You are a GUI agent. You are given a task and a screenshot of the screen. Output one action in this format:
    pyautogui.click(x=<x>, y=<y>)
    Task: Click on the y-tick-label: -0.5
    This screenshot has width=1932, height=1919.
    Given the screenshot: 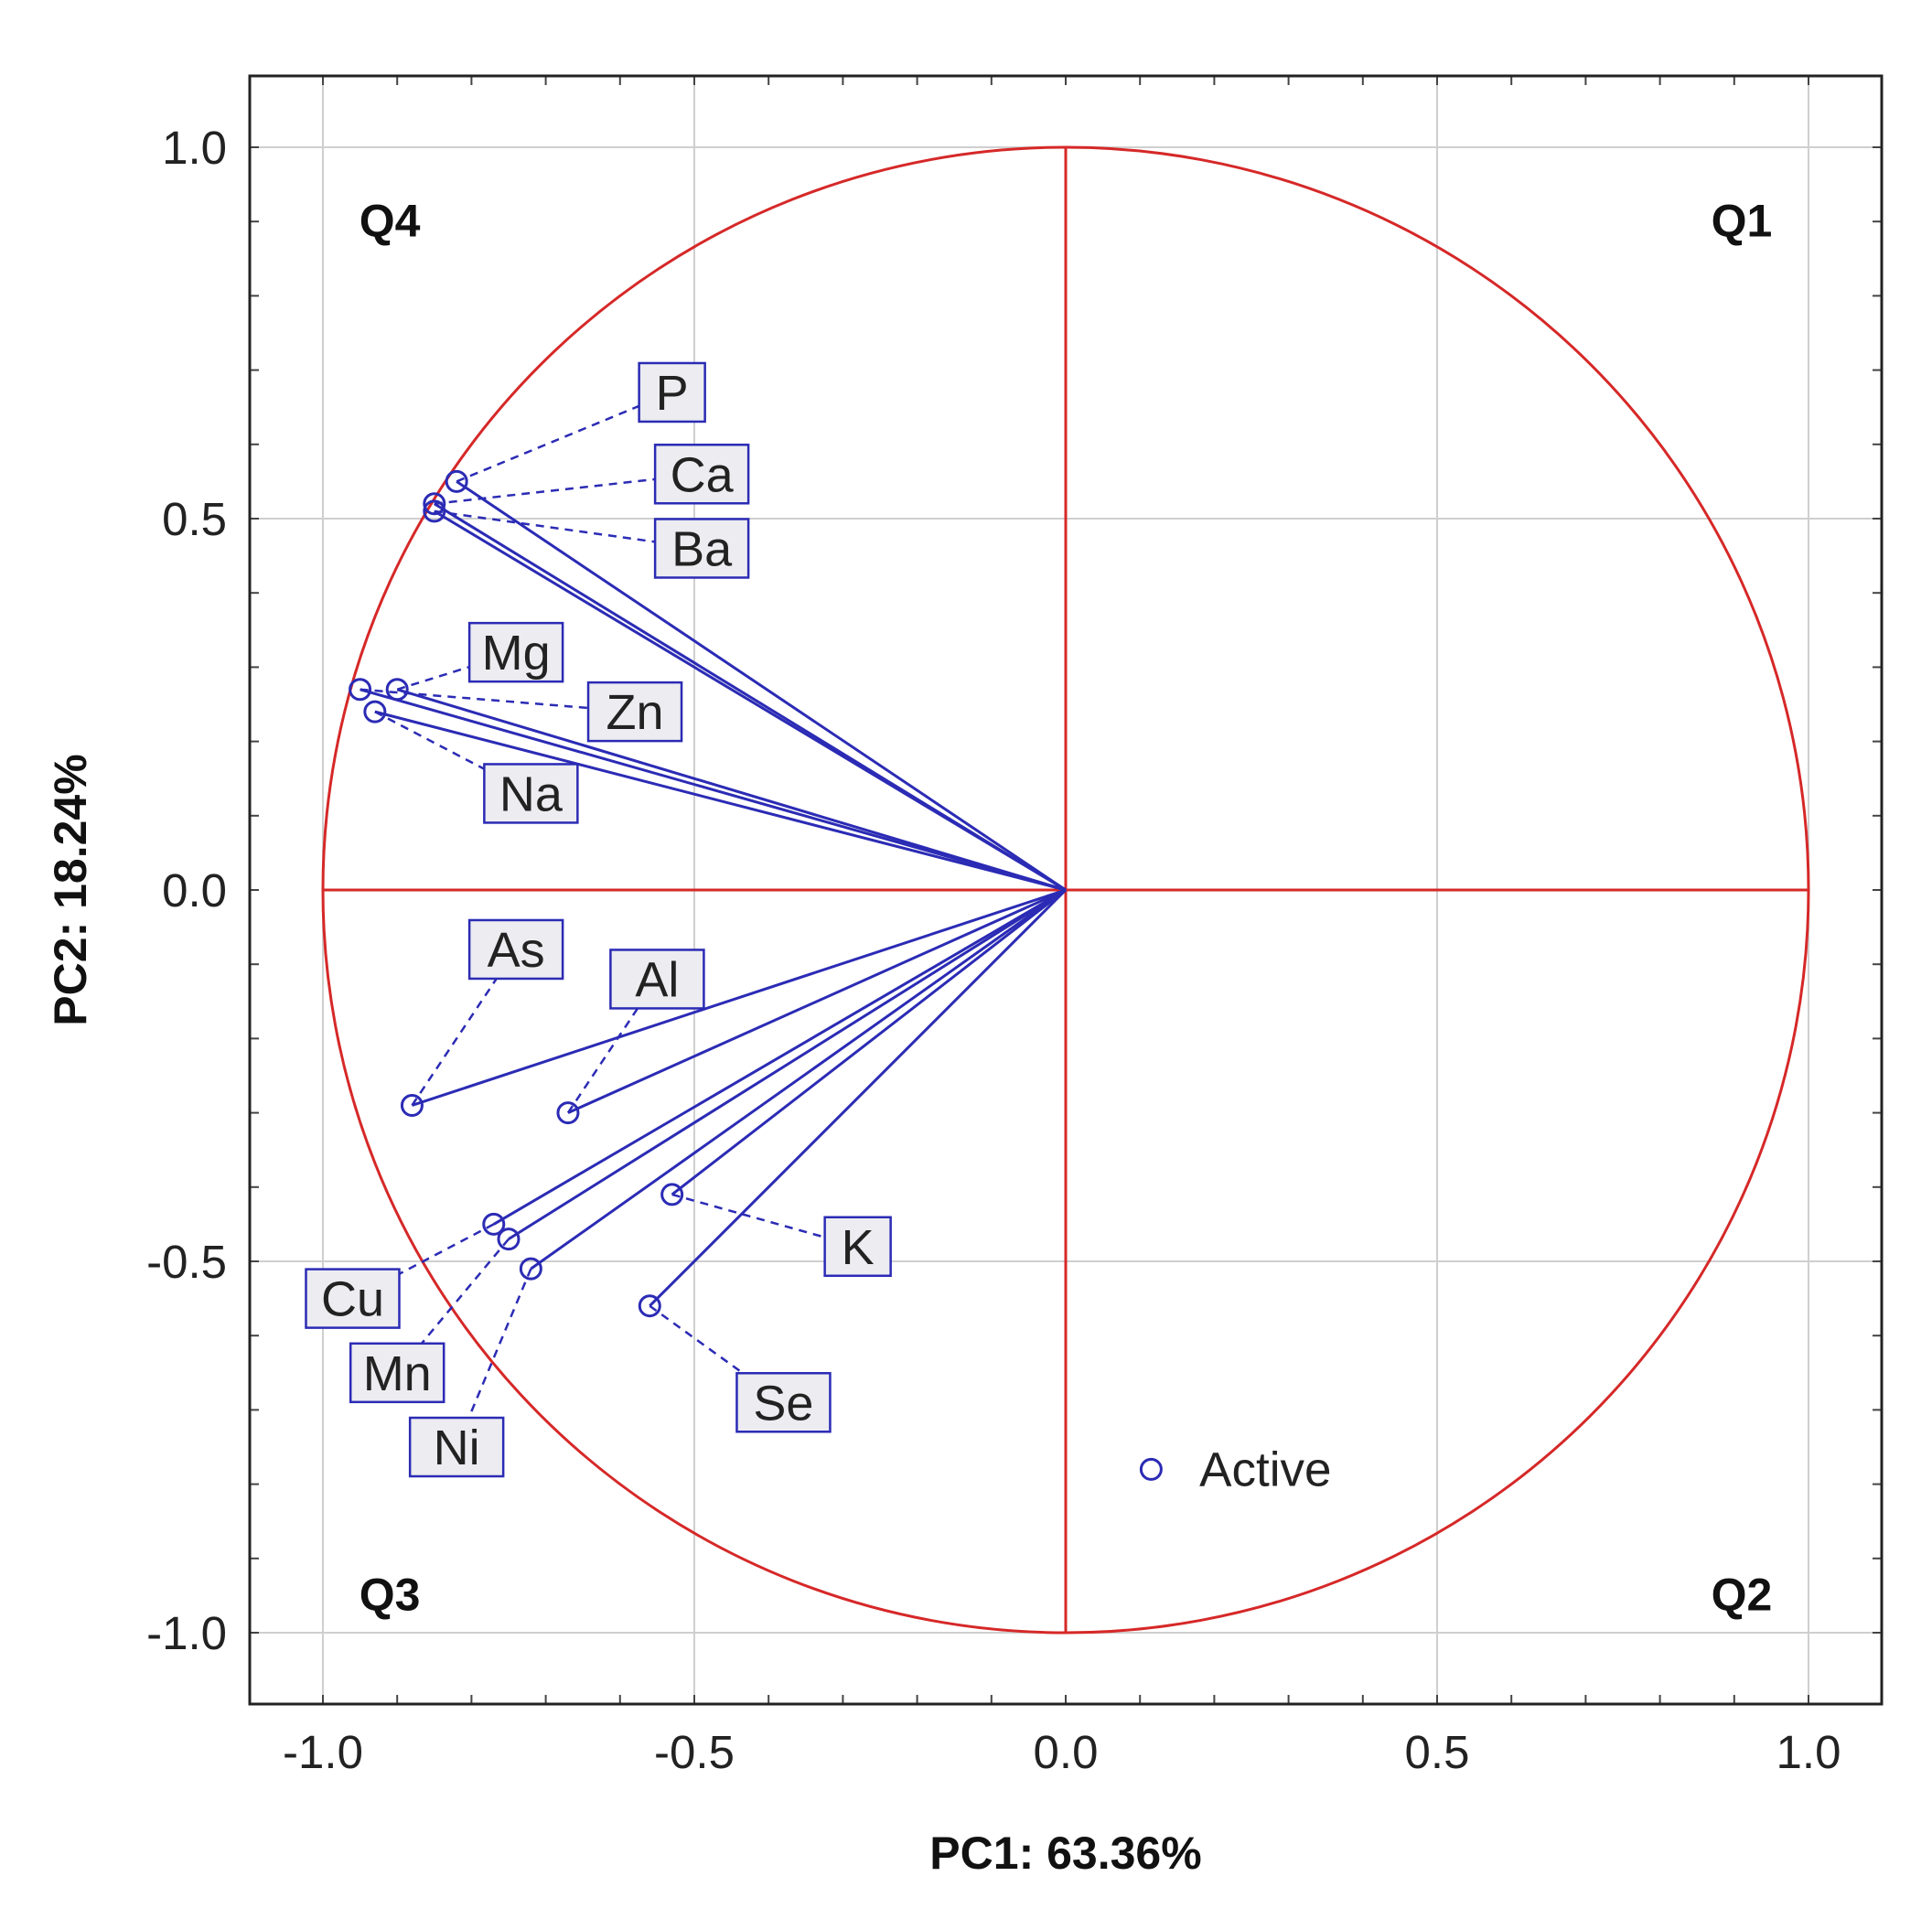 What is the action you would take?
    pyautogui.click(x=187, y=1262)
    